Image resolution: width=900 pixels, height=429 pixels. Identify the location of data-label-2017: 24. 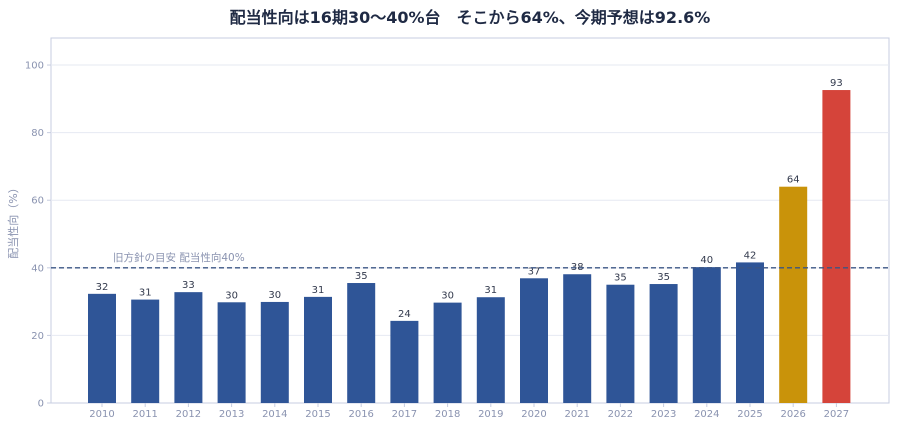
(404, 314).